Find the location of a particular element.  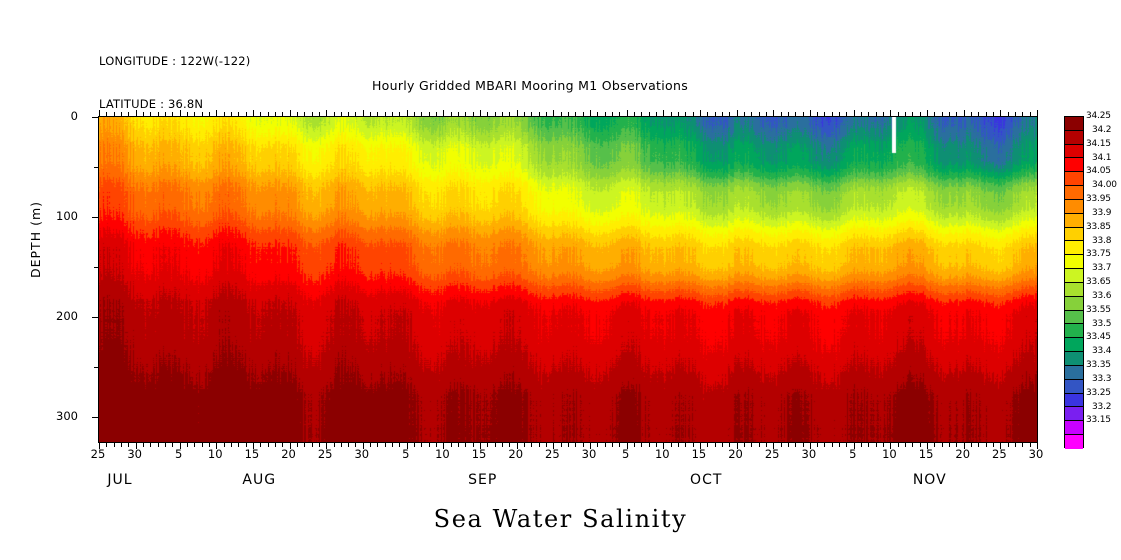

y-axis-label: 100 is located at coordinates (67, 216).